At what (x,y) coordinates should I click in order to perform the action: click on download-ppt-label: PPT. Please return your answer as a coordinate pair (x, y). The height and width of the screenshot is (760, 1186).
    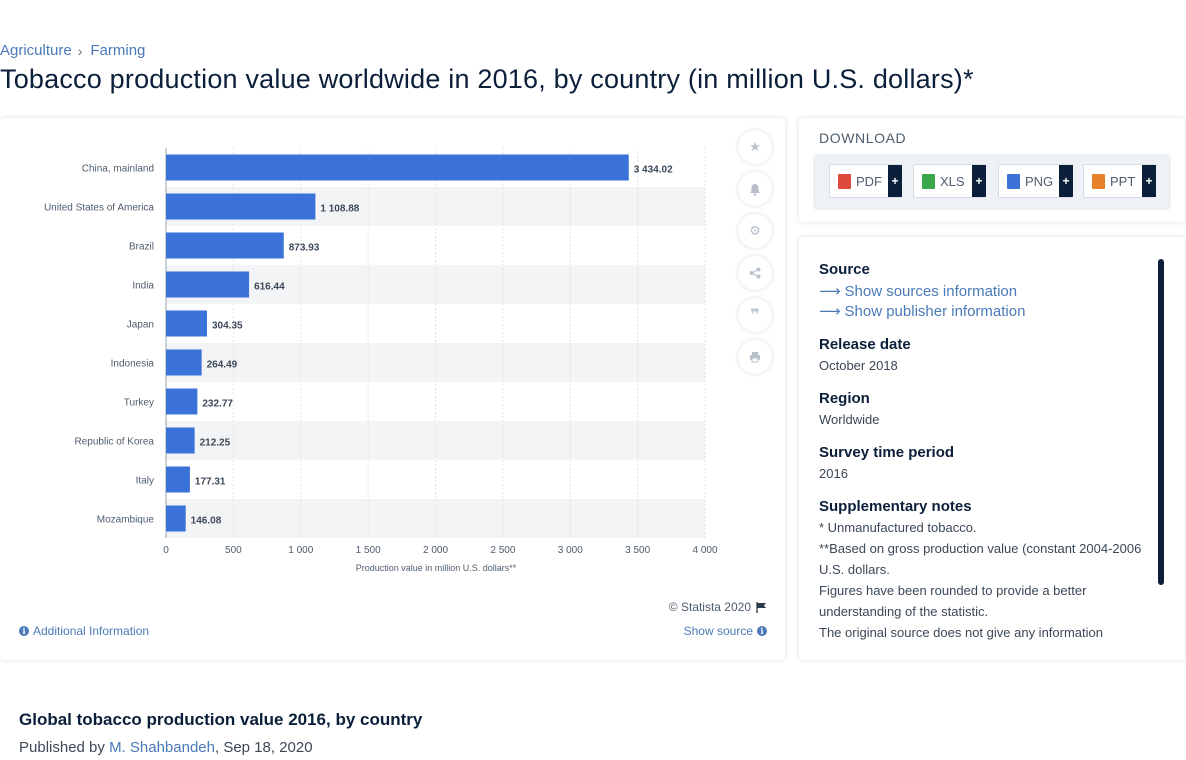
    Looking at the image, I should click on (1123, 181).